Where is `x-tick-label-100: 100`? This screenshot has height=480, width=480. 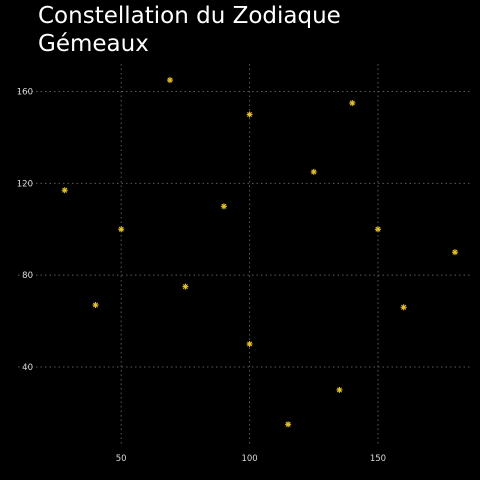
x-tick-label-100: 100 is located at coordinates (249, 459).